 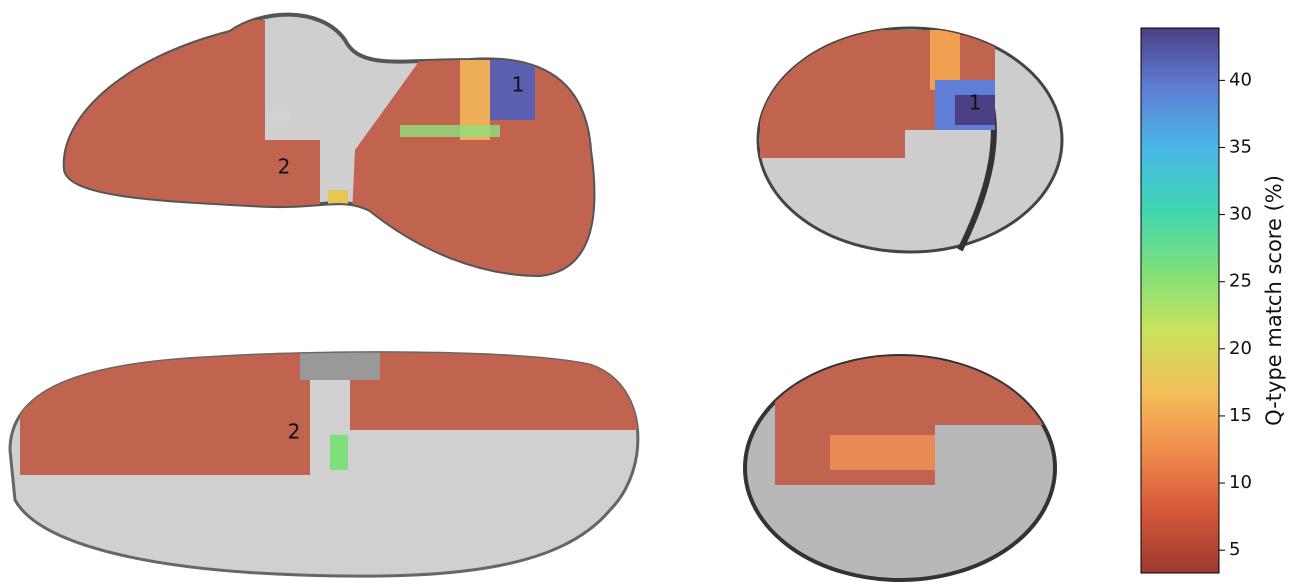 I want to click on tick-label: 25, so click(x=1240, y=281).